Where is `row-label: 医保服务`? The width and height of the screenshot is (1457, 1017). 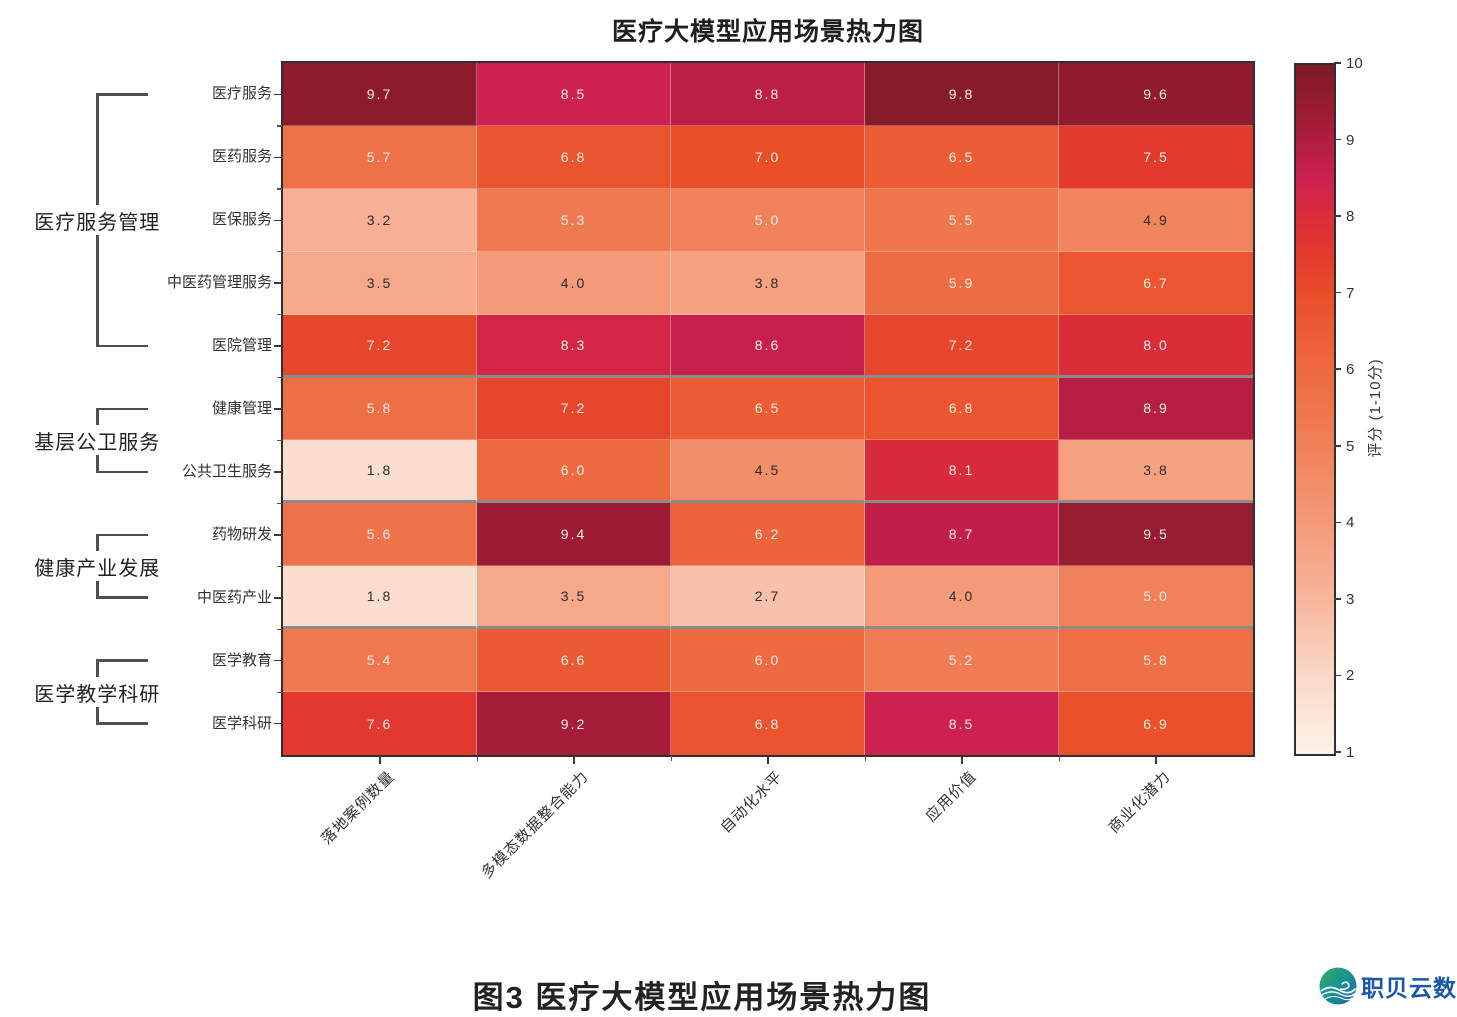 row-label: 医保服务 is located at coordinates (241, 220).